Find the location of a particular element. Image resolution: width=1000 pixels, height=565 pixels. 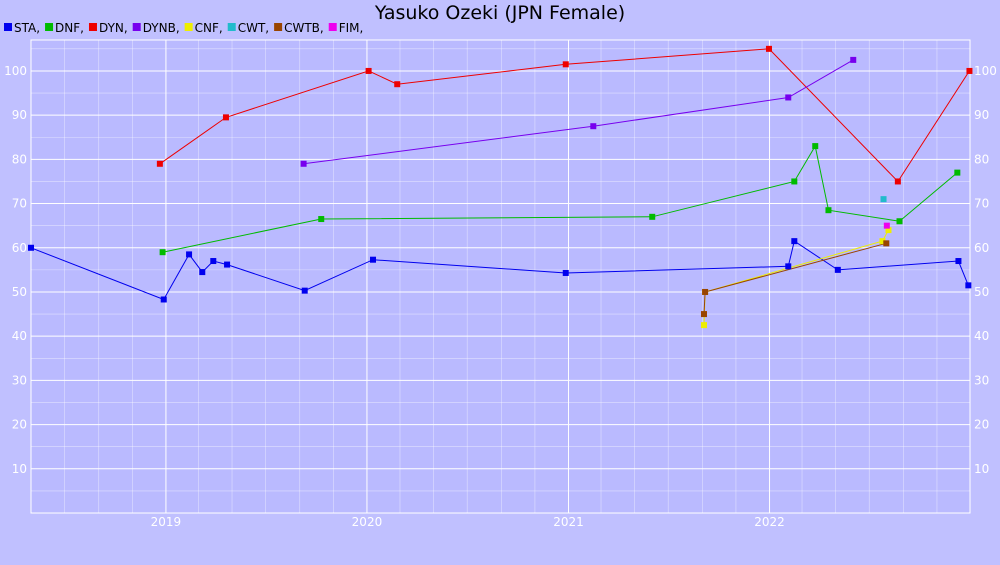

x-tick-label: 2021 is located at coordinates (568, 522).